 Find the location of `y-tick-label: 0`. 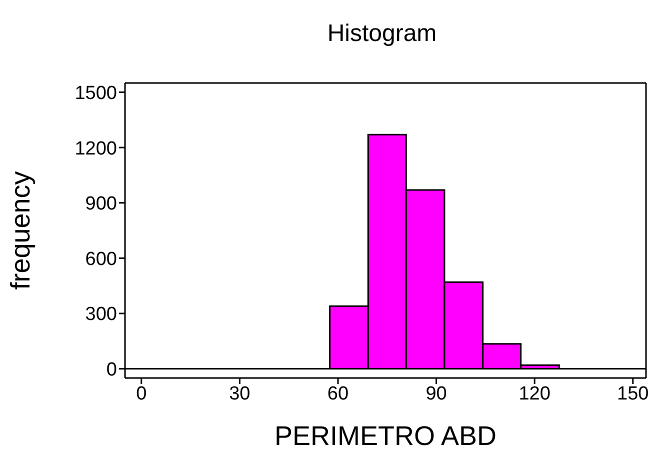

y-tick-label: 0 is located at coordinates (111, 370).